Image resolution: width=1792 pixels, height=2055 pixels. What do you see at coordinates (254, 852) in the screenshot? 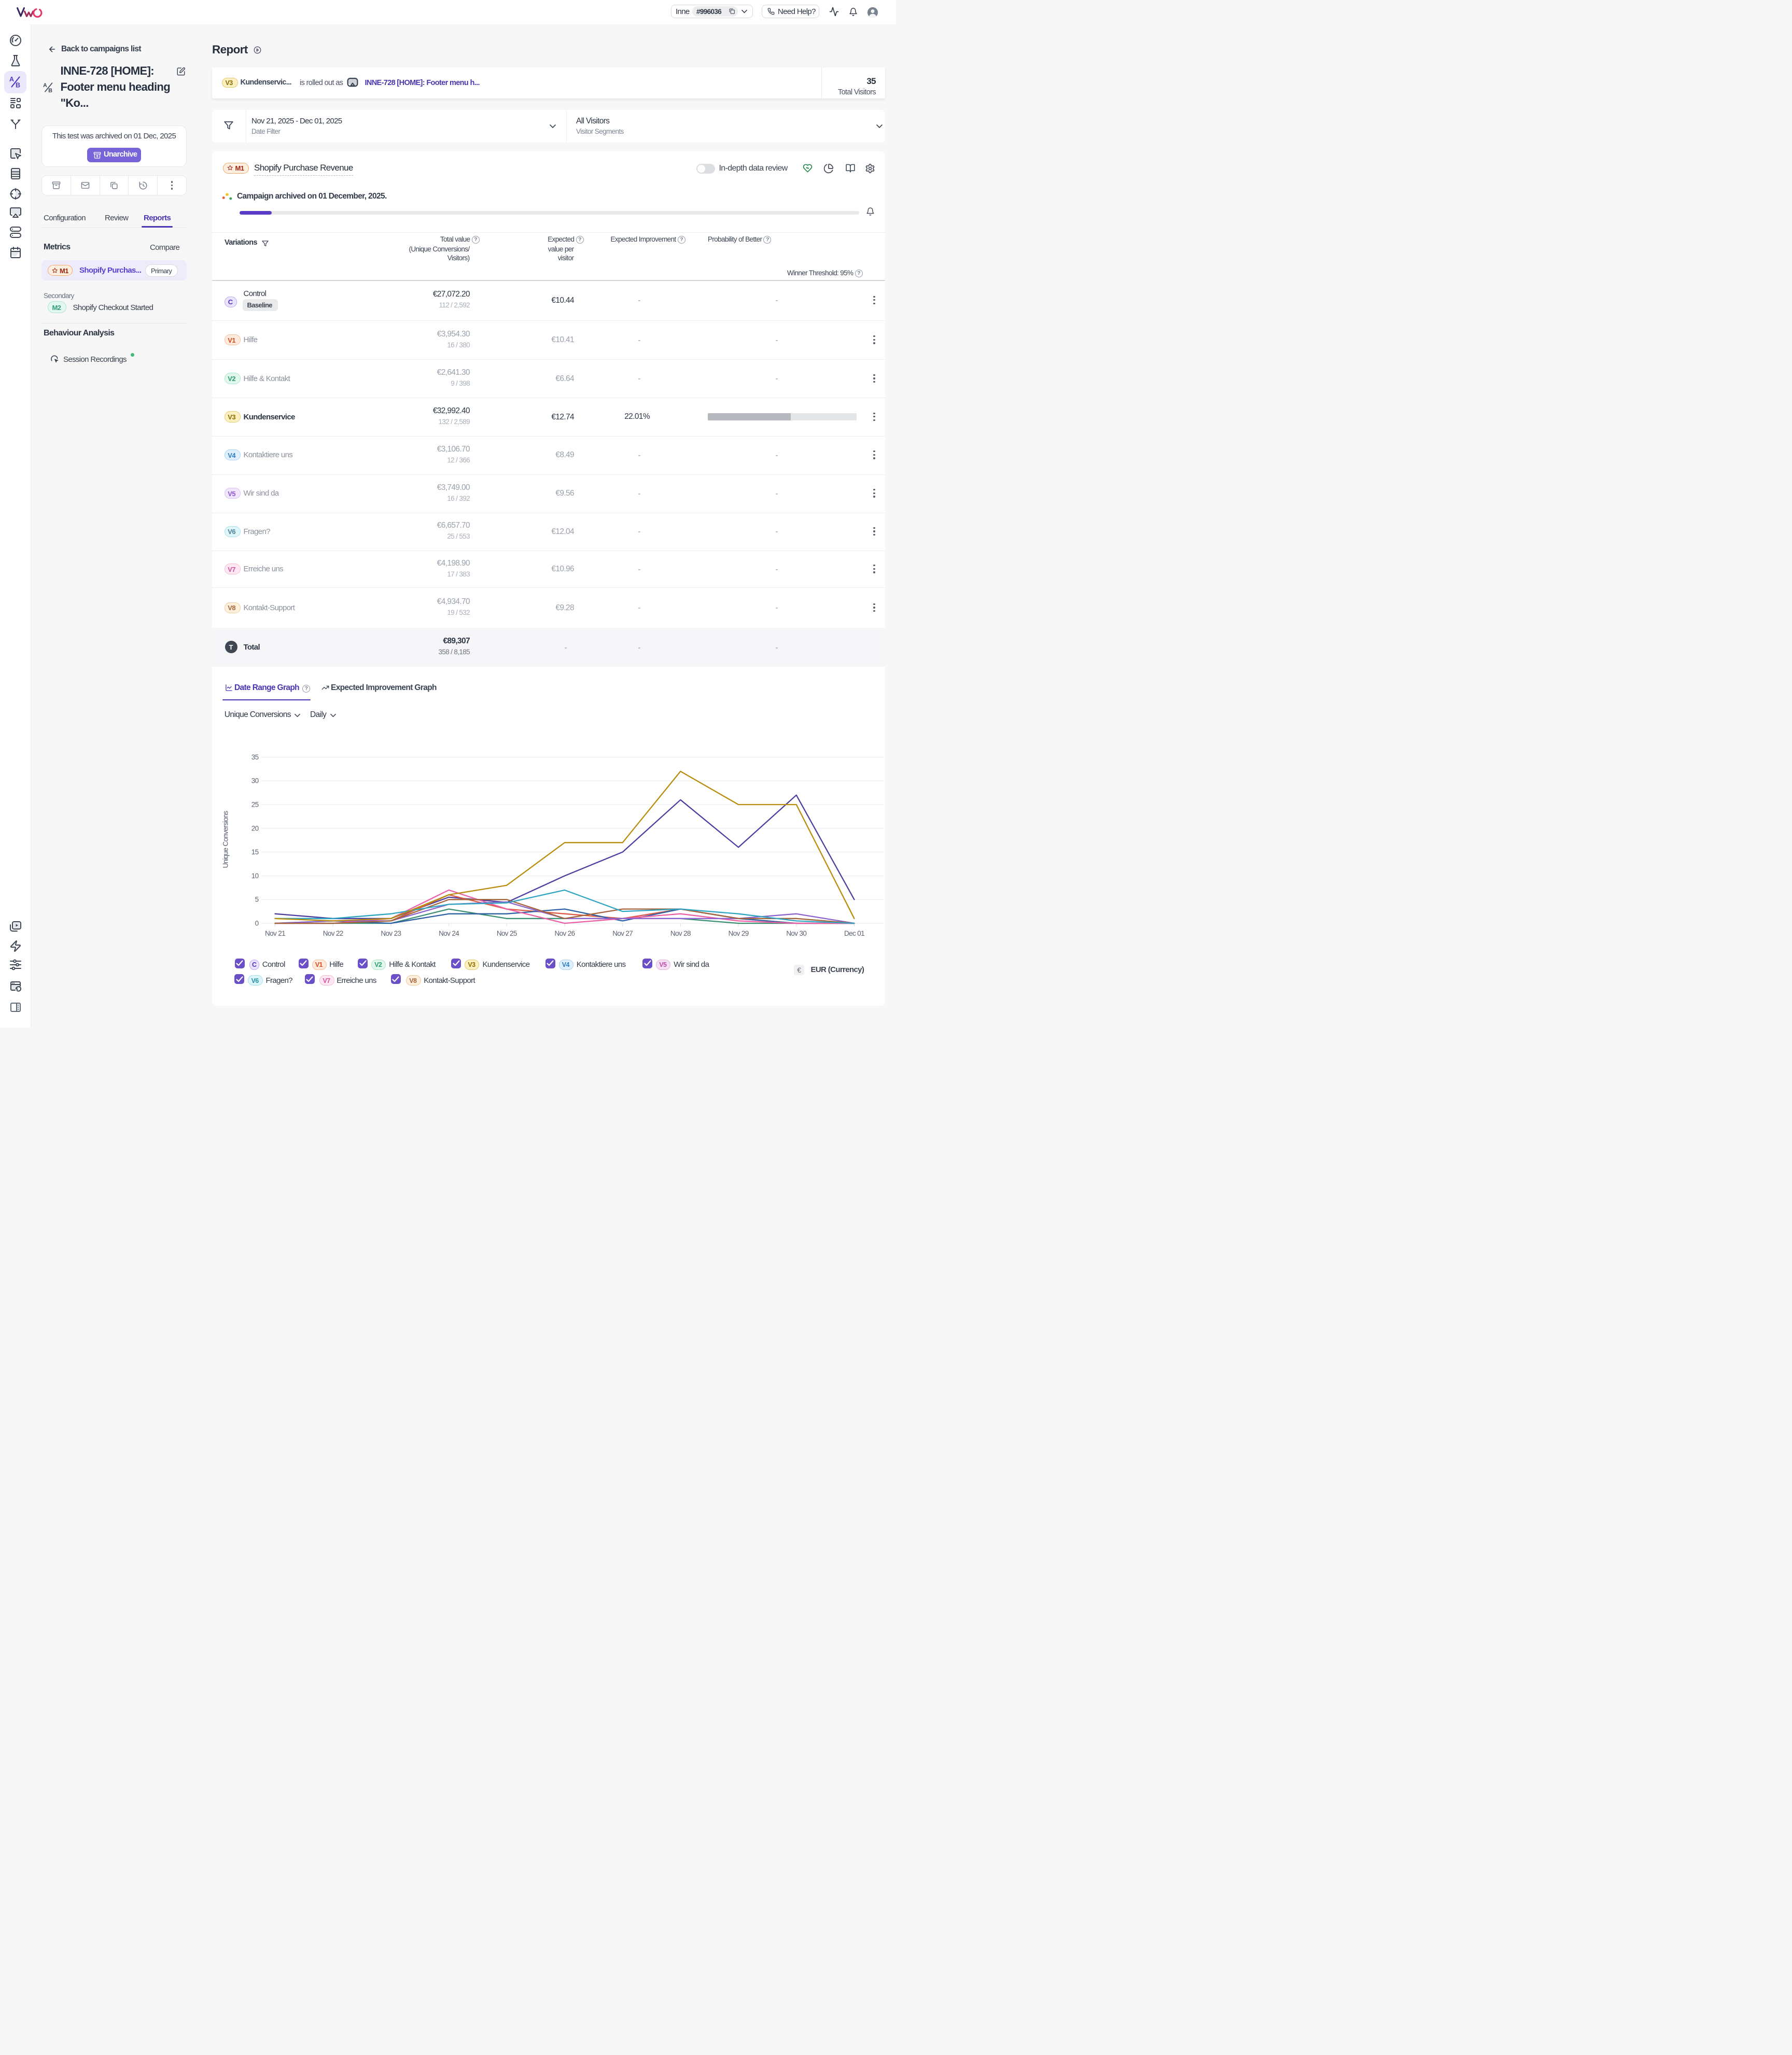
I see `svg-text: 15` at bounding box center [254, 852].